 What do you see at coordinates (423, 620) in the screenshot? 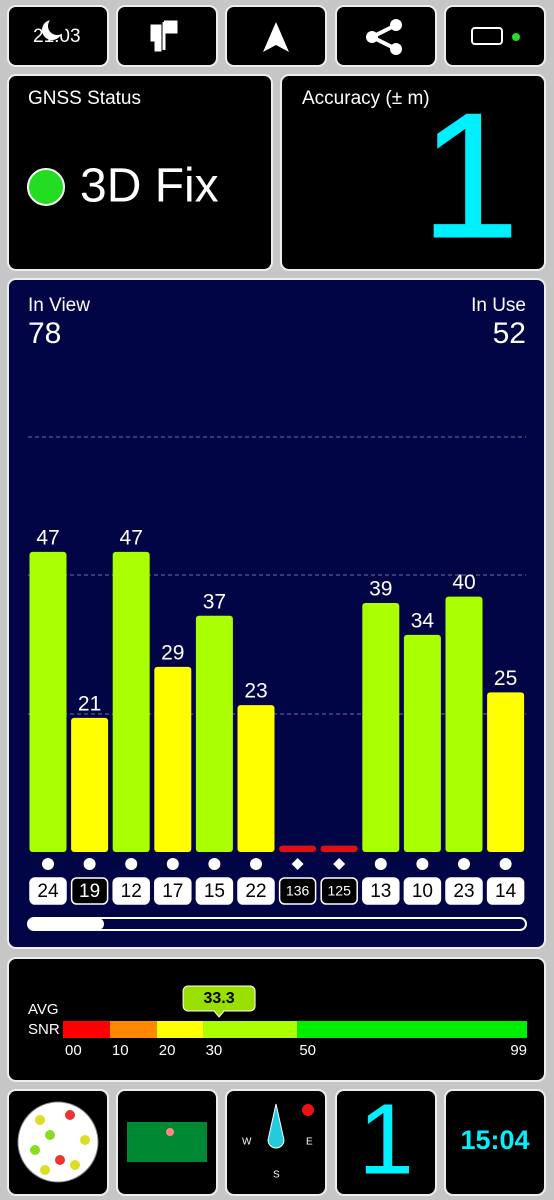
I see `snr-value: 34` at bounding box center [423, 620].